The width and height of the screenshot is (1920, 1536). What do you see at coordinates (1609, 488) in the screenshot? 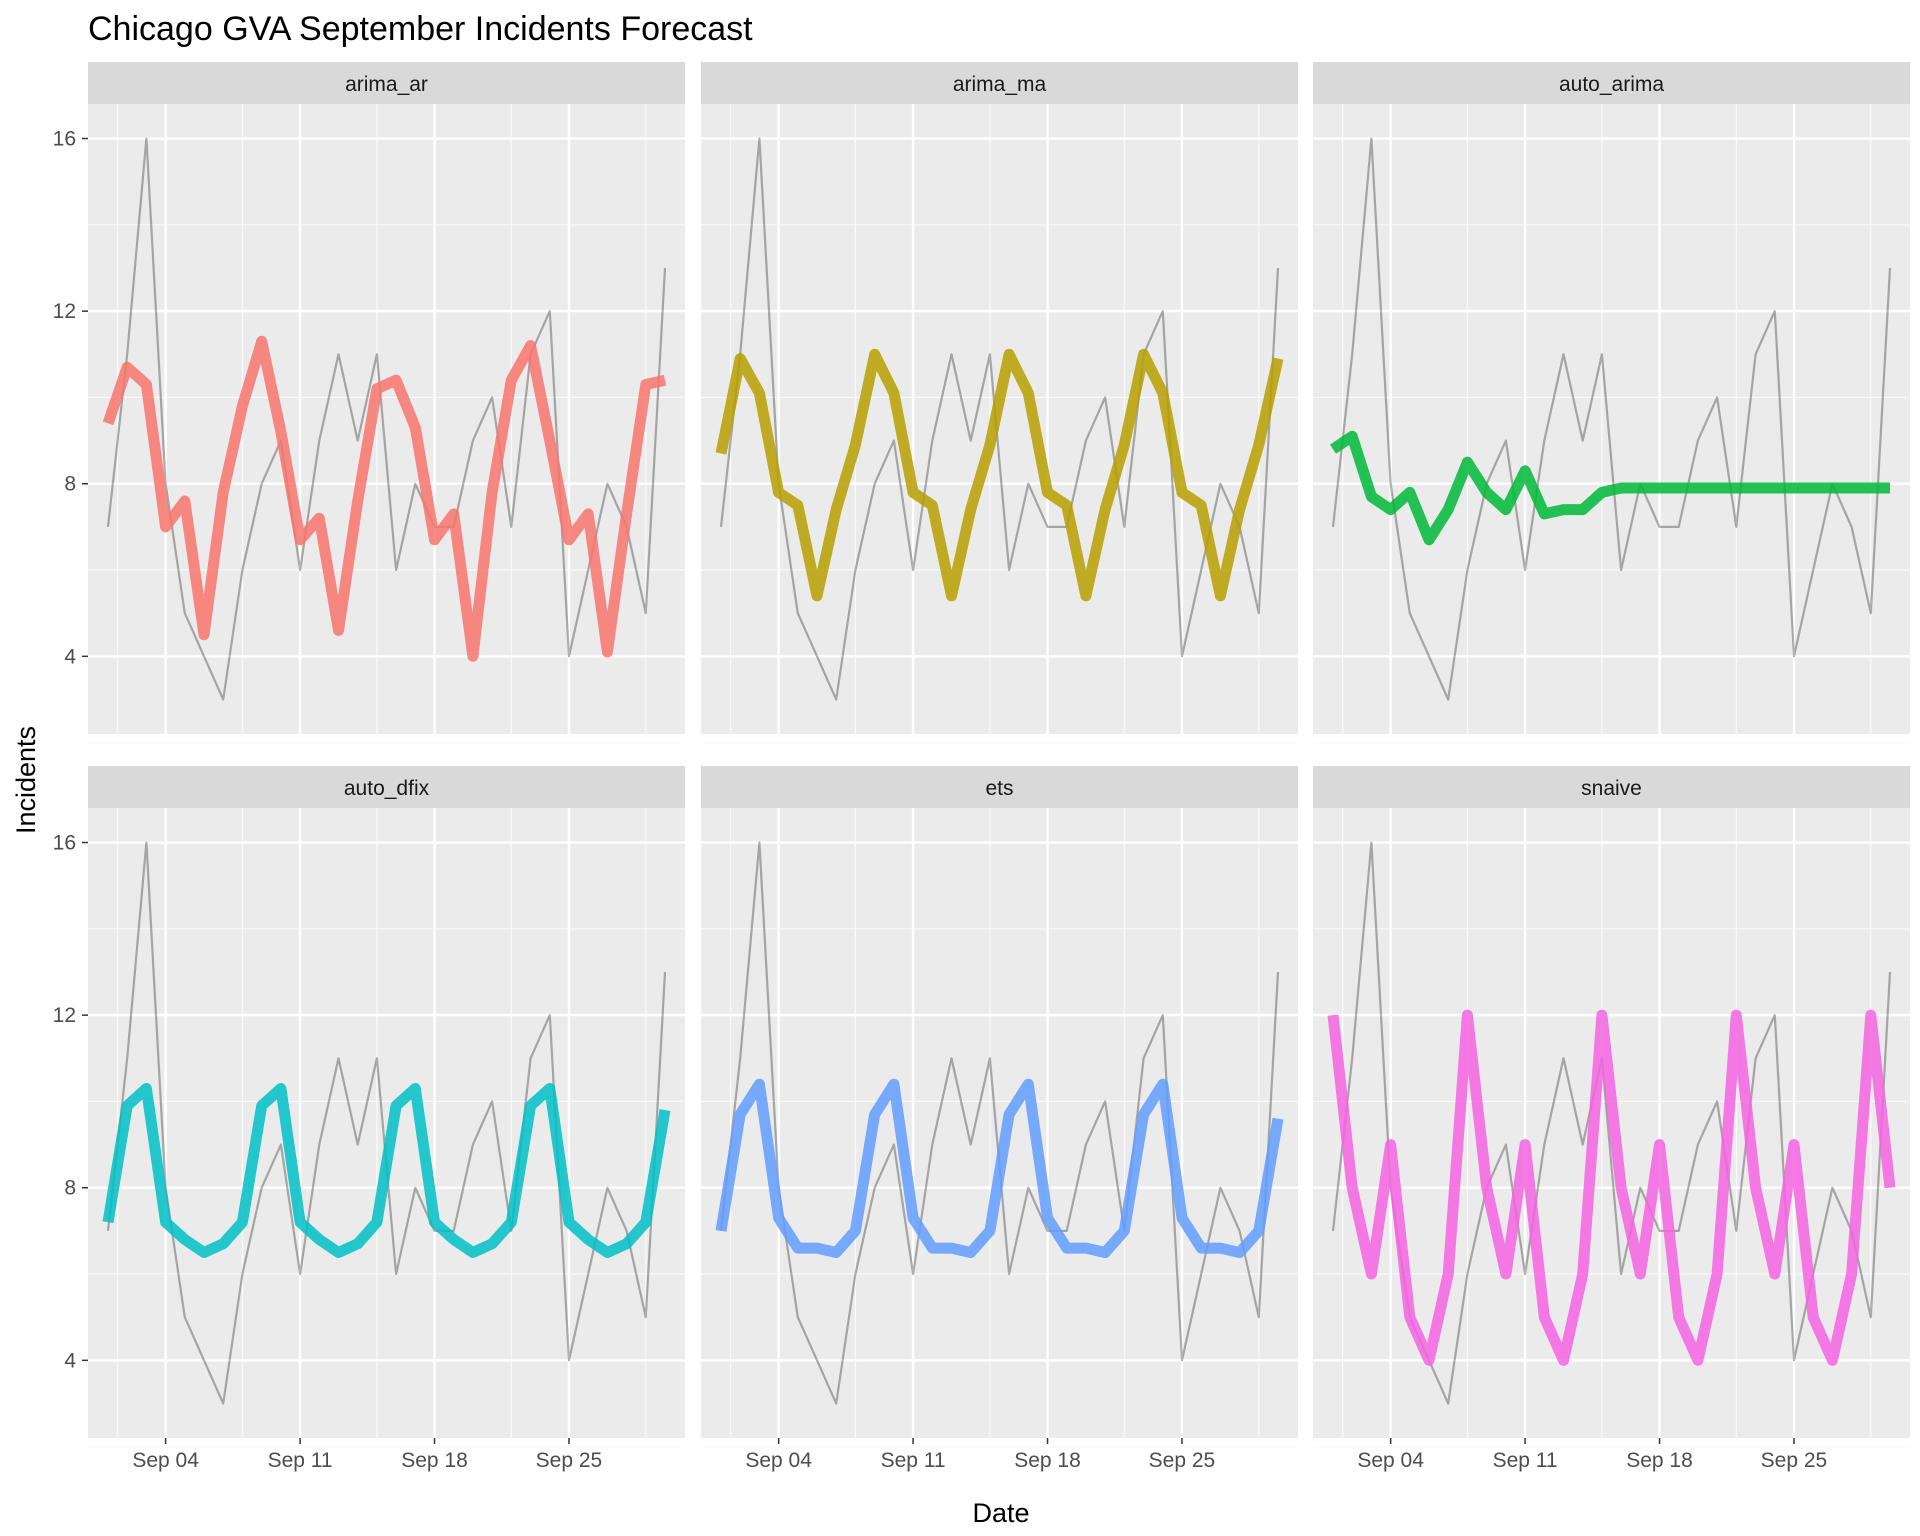
I see `forecast-series-line-auto_arima` at bounding box center [1609, 488].